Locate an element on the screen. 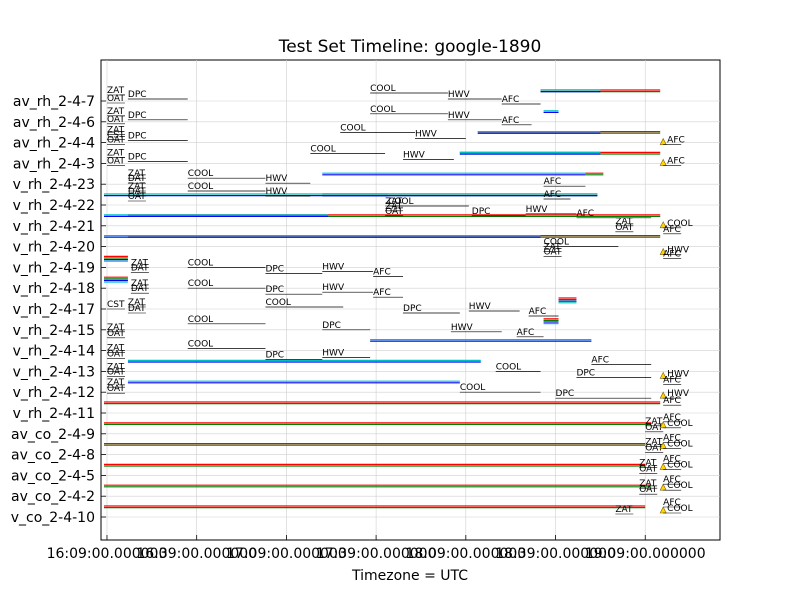  y-tick-label: v_co_2-4-10 is located at coordinates (53, 518).